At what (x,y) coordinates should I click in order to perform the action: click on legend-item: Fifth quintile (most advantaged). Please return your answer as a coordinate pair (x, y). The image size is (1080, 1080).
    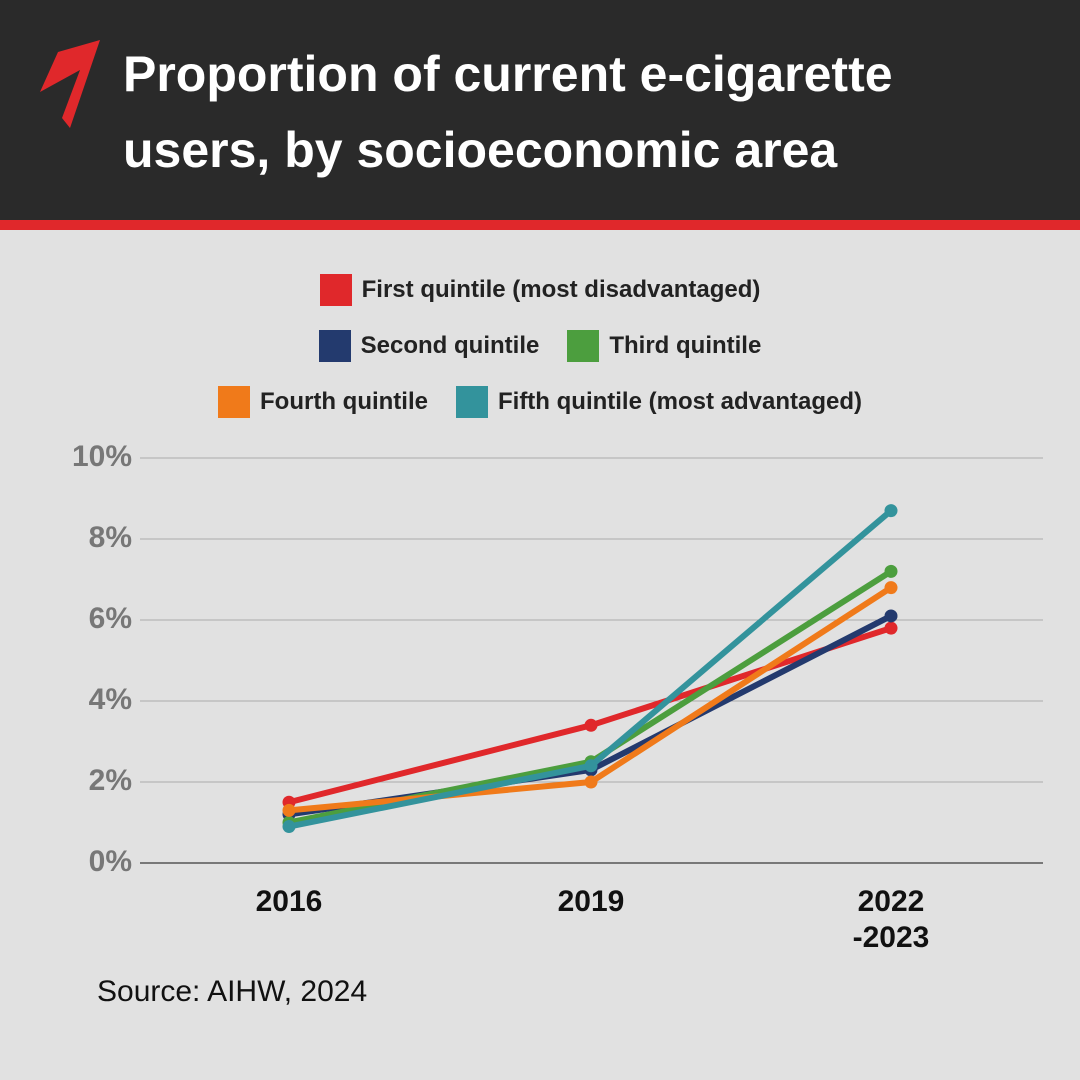
    Looking at the image, I should click on (658, 402).